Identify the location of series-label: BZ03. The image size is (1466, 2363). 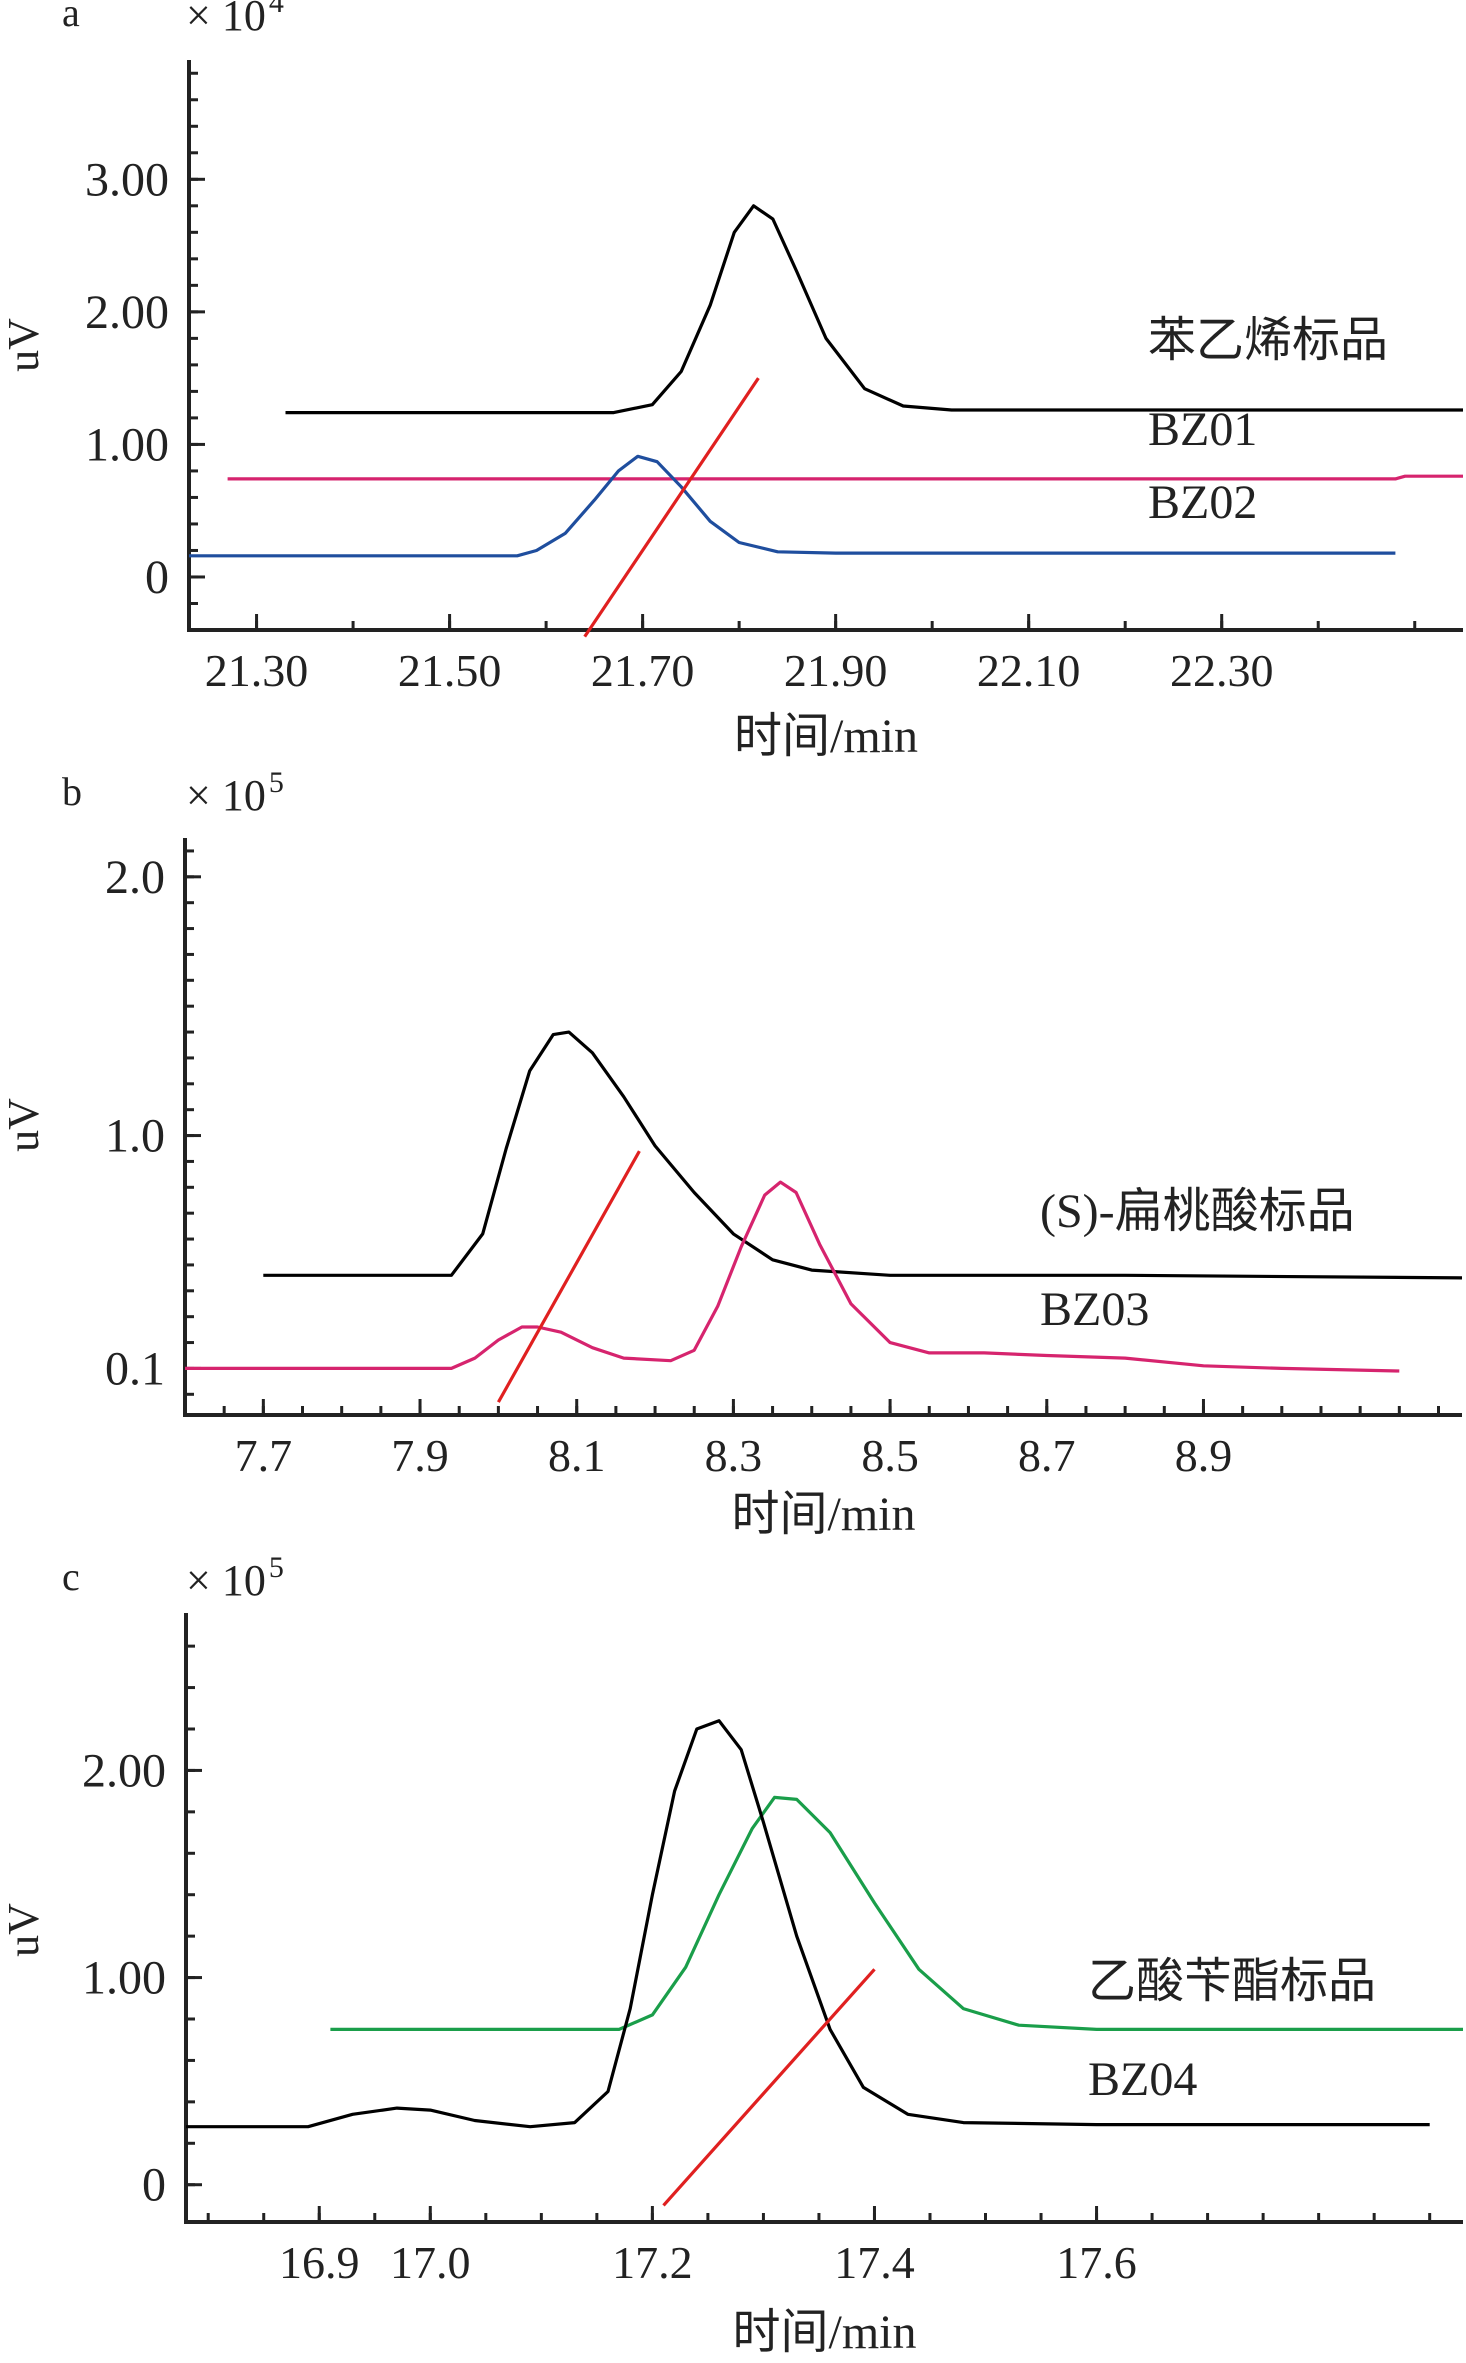
(1094, 1309).